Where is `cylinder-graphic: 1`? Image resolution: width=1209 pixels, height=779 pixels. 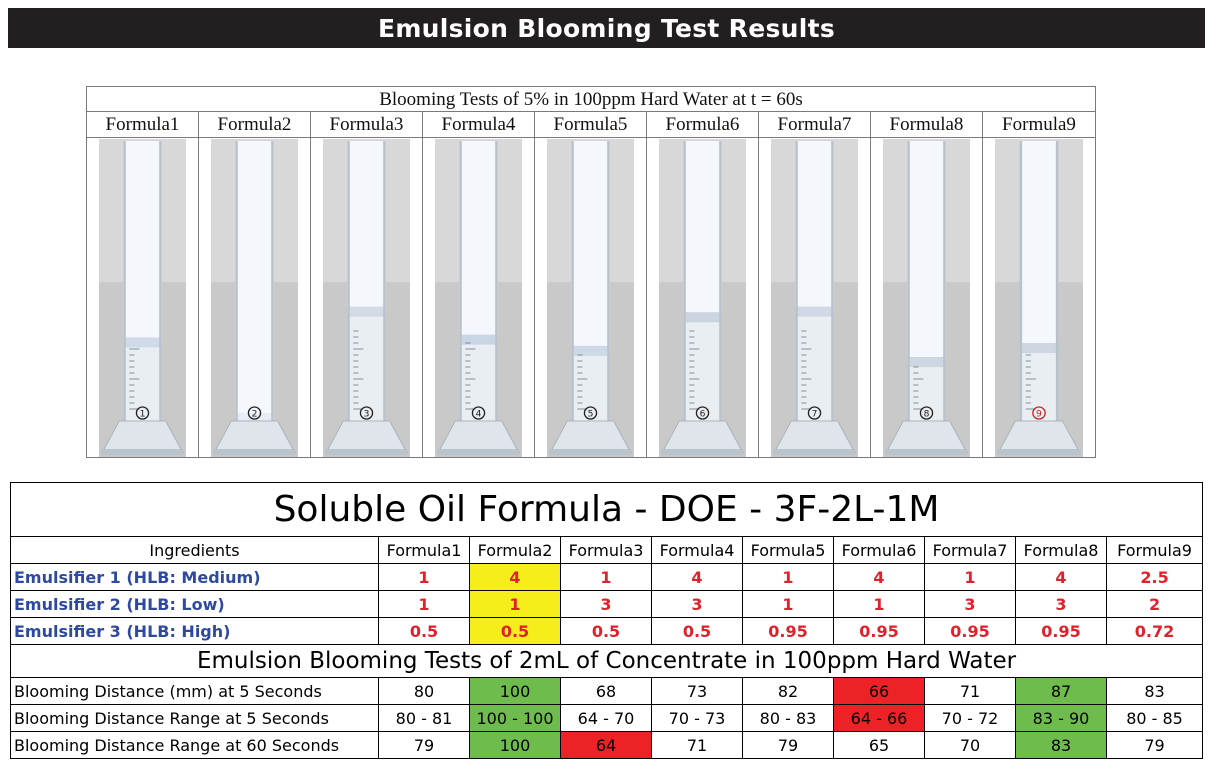 cylinder-graphic: 1 is located at coordinates (142, 298).